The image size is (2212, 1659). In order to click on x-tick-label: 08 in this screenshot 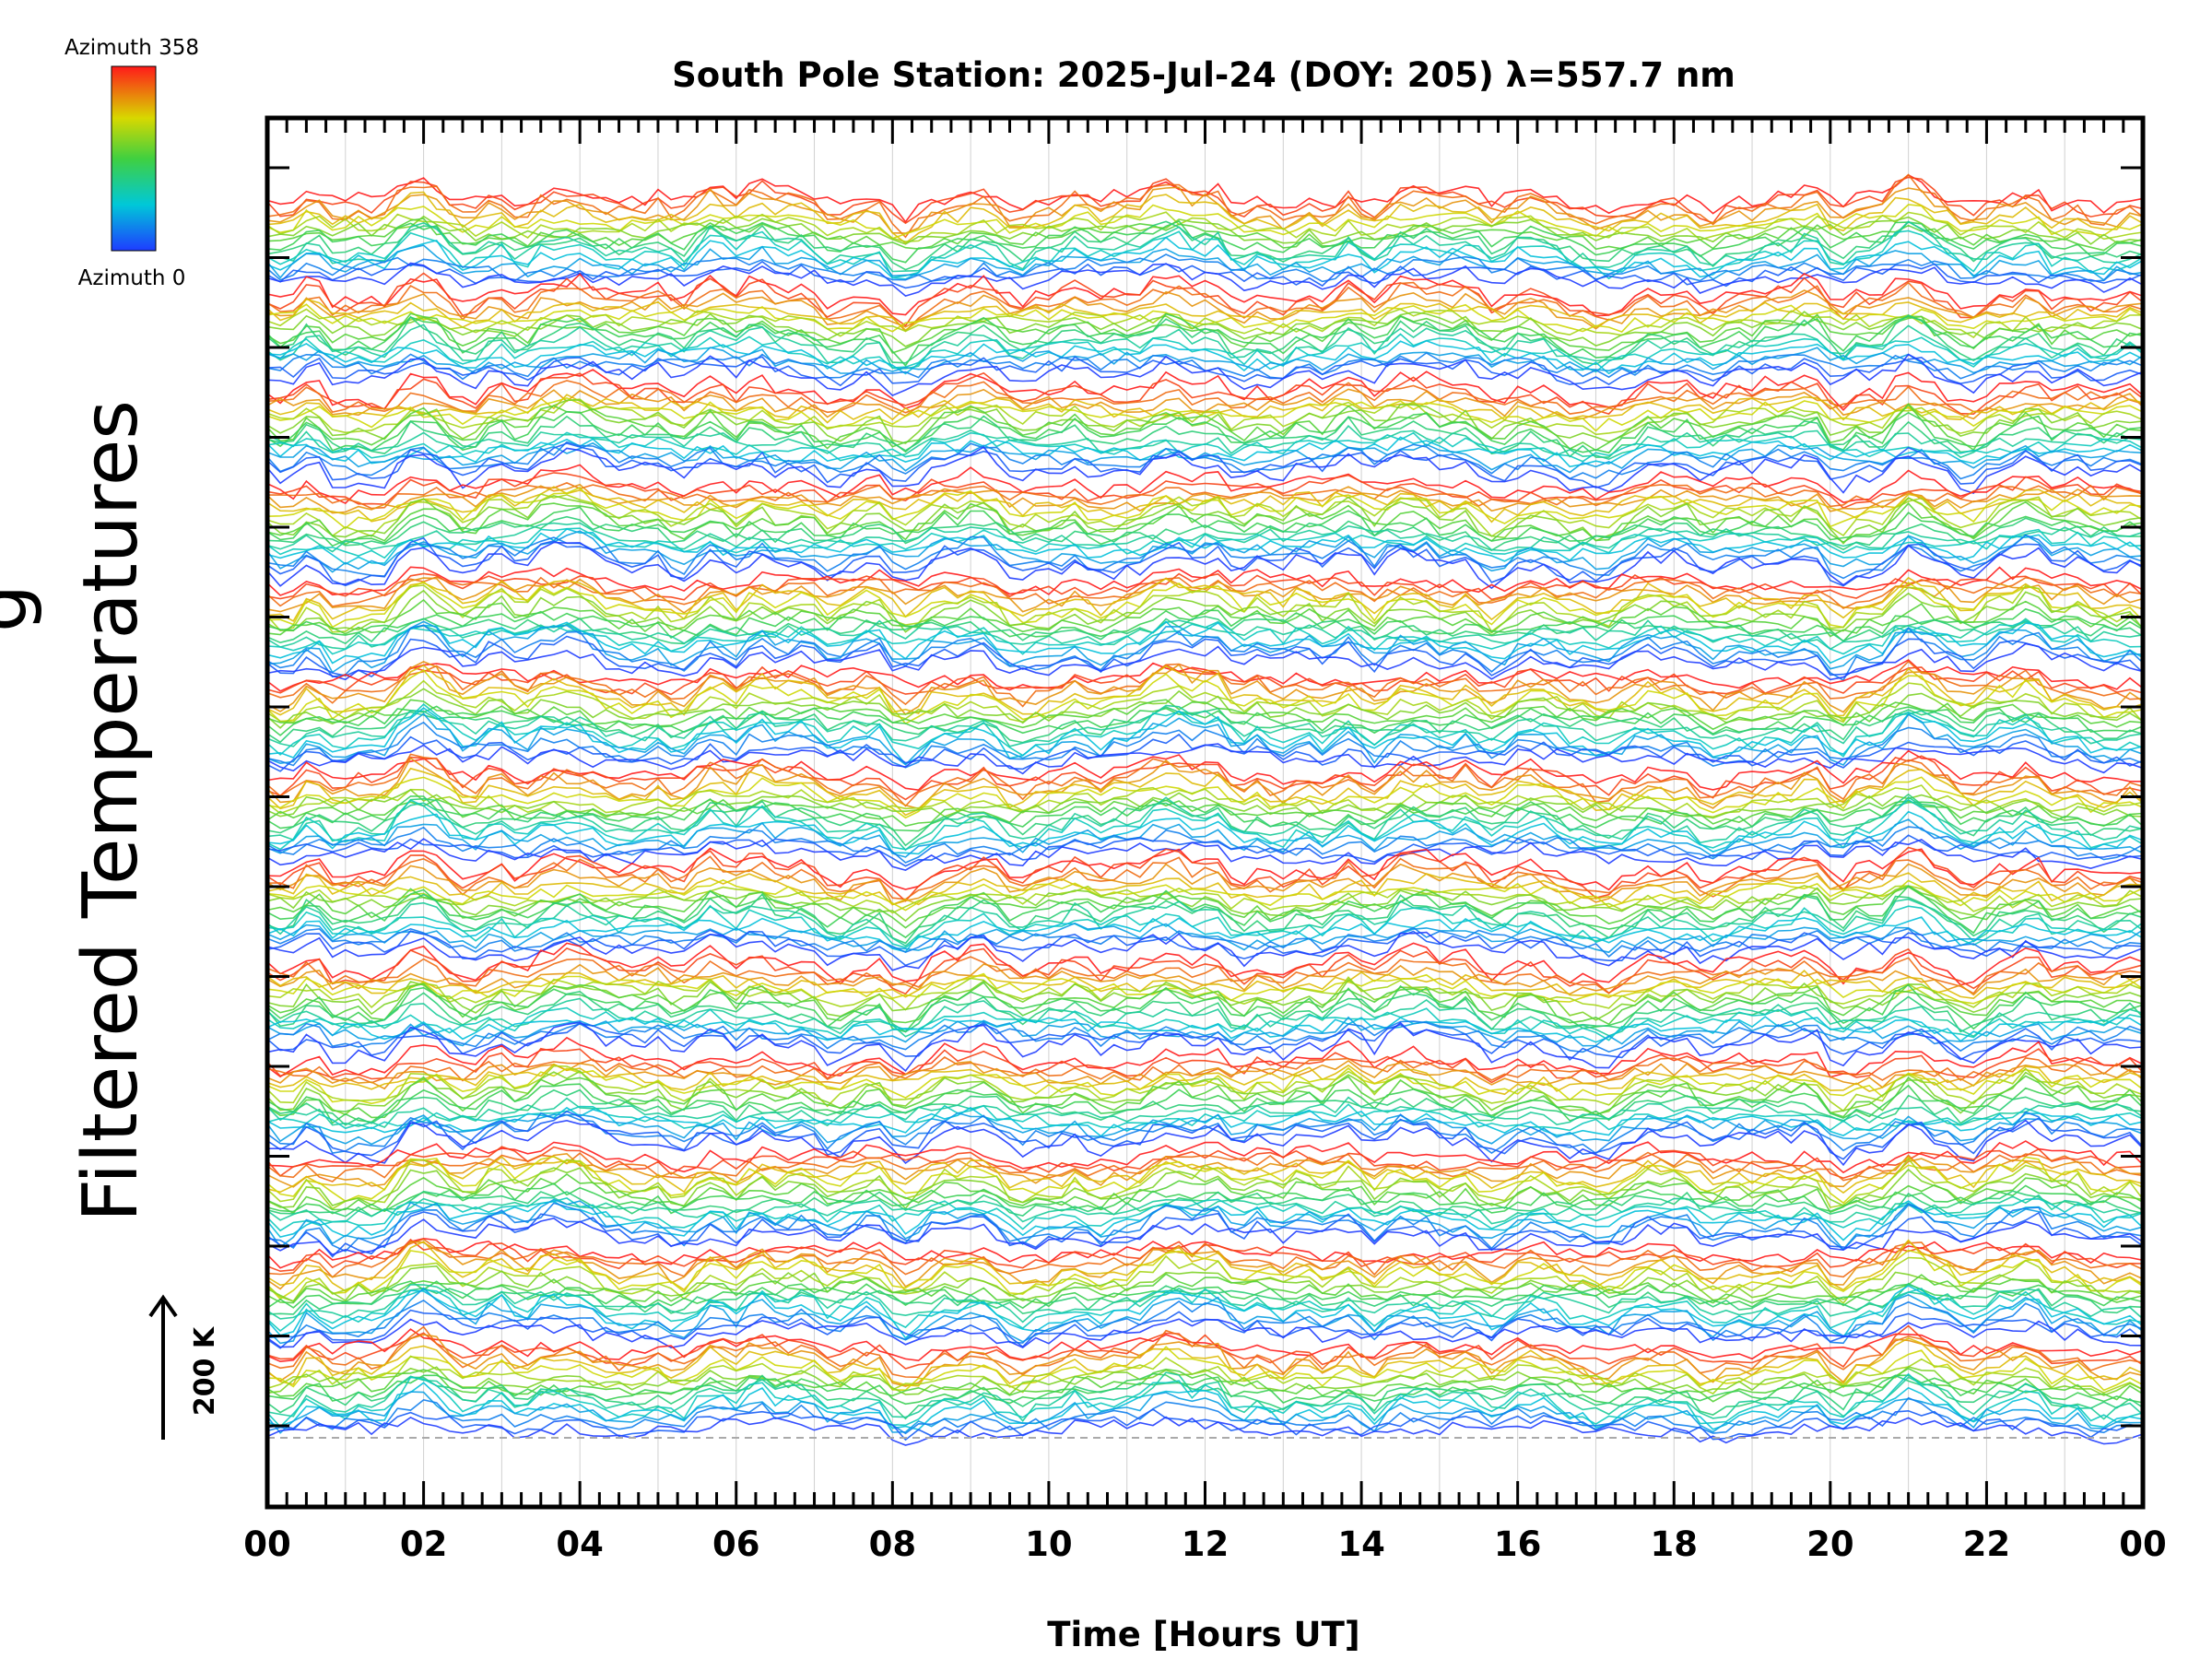, I will do `click(893, 1544)`.